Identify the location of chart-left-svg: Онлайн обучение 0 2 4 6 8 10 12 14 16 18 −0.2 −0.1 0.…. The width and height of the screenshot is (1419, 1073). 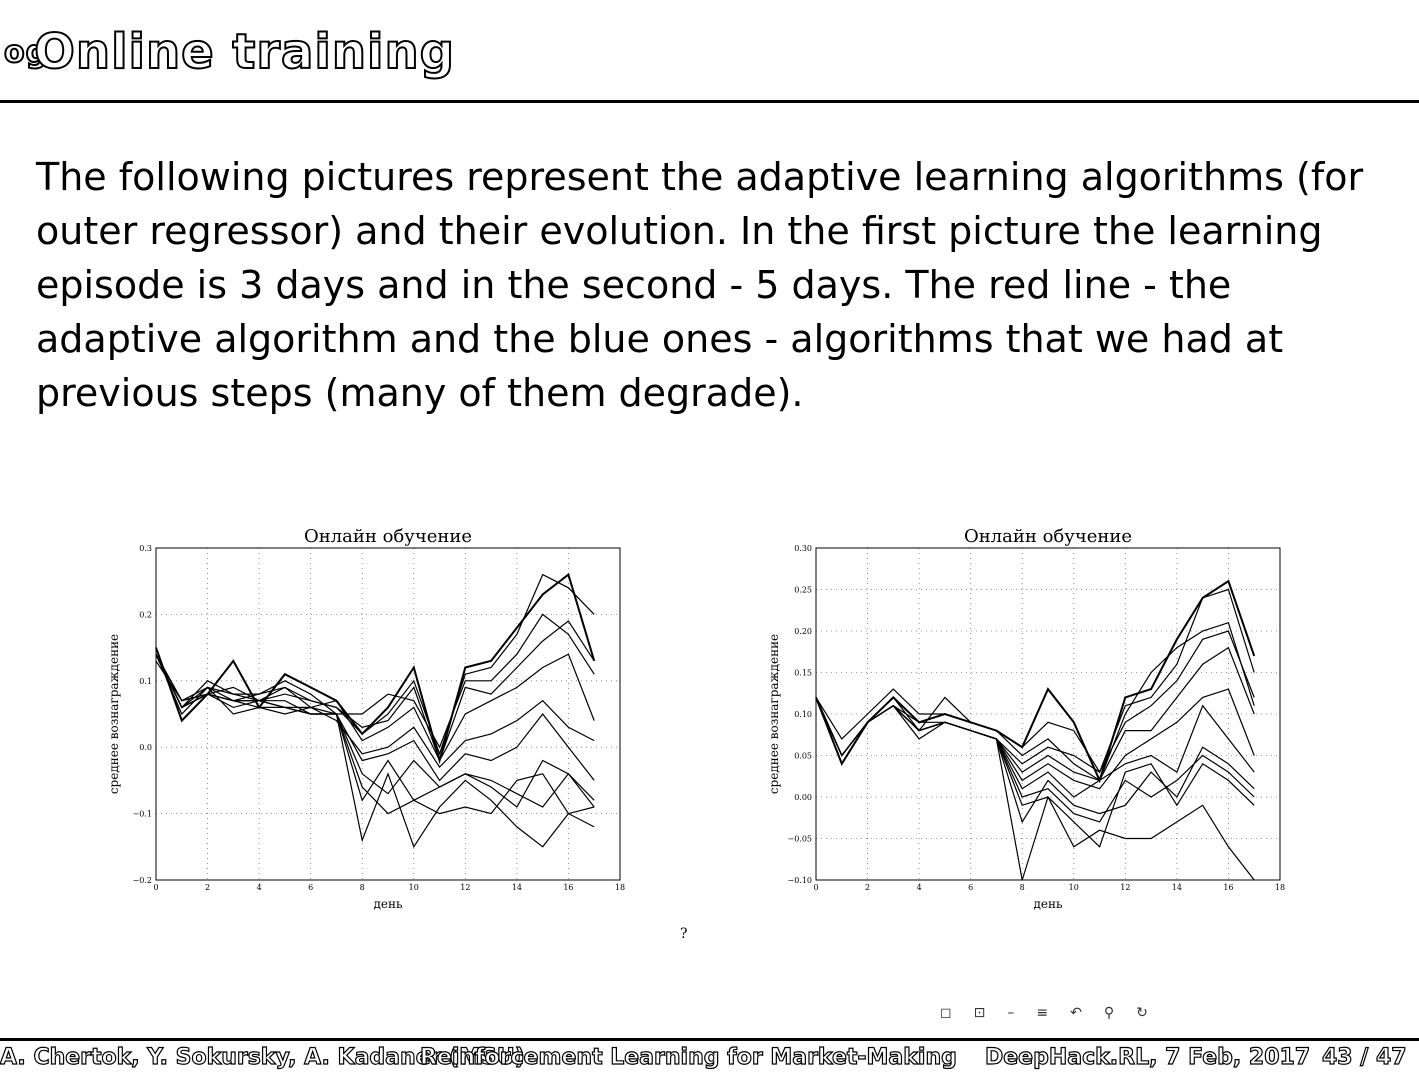
(366, 718).